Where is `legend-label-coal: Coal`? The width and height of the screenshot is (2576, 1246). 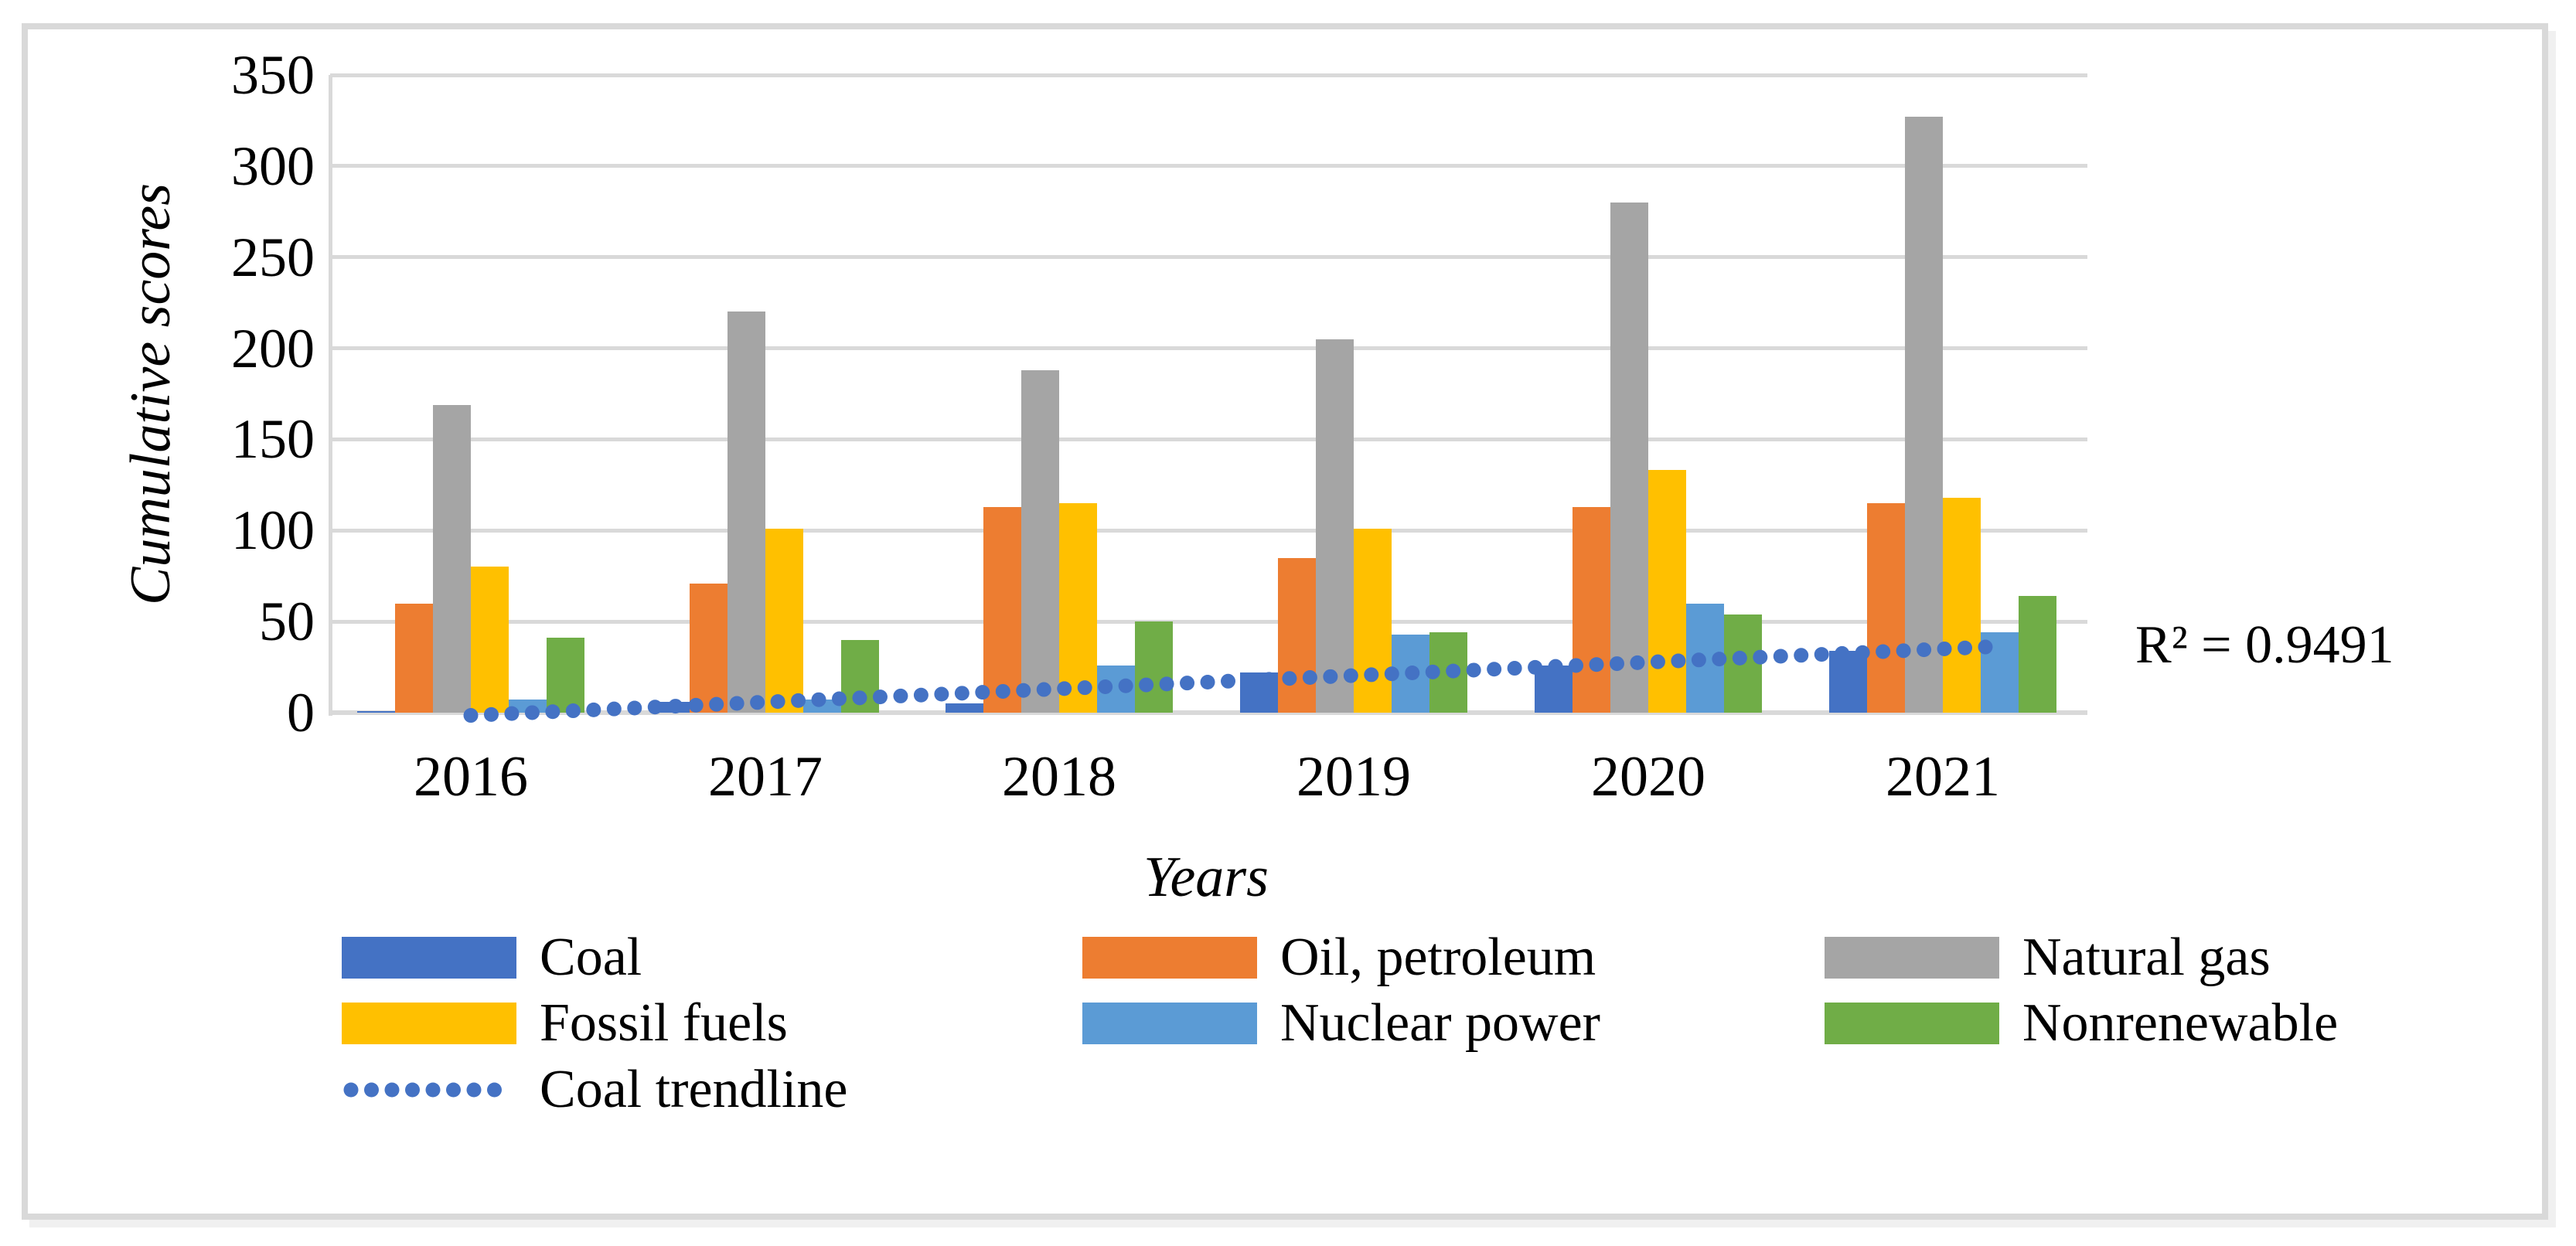
legend-label-coal: Coal is located at coordinates (591, 957).